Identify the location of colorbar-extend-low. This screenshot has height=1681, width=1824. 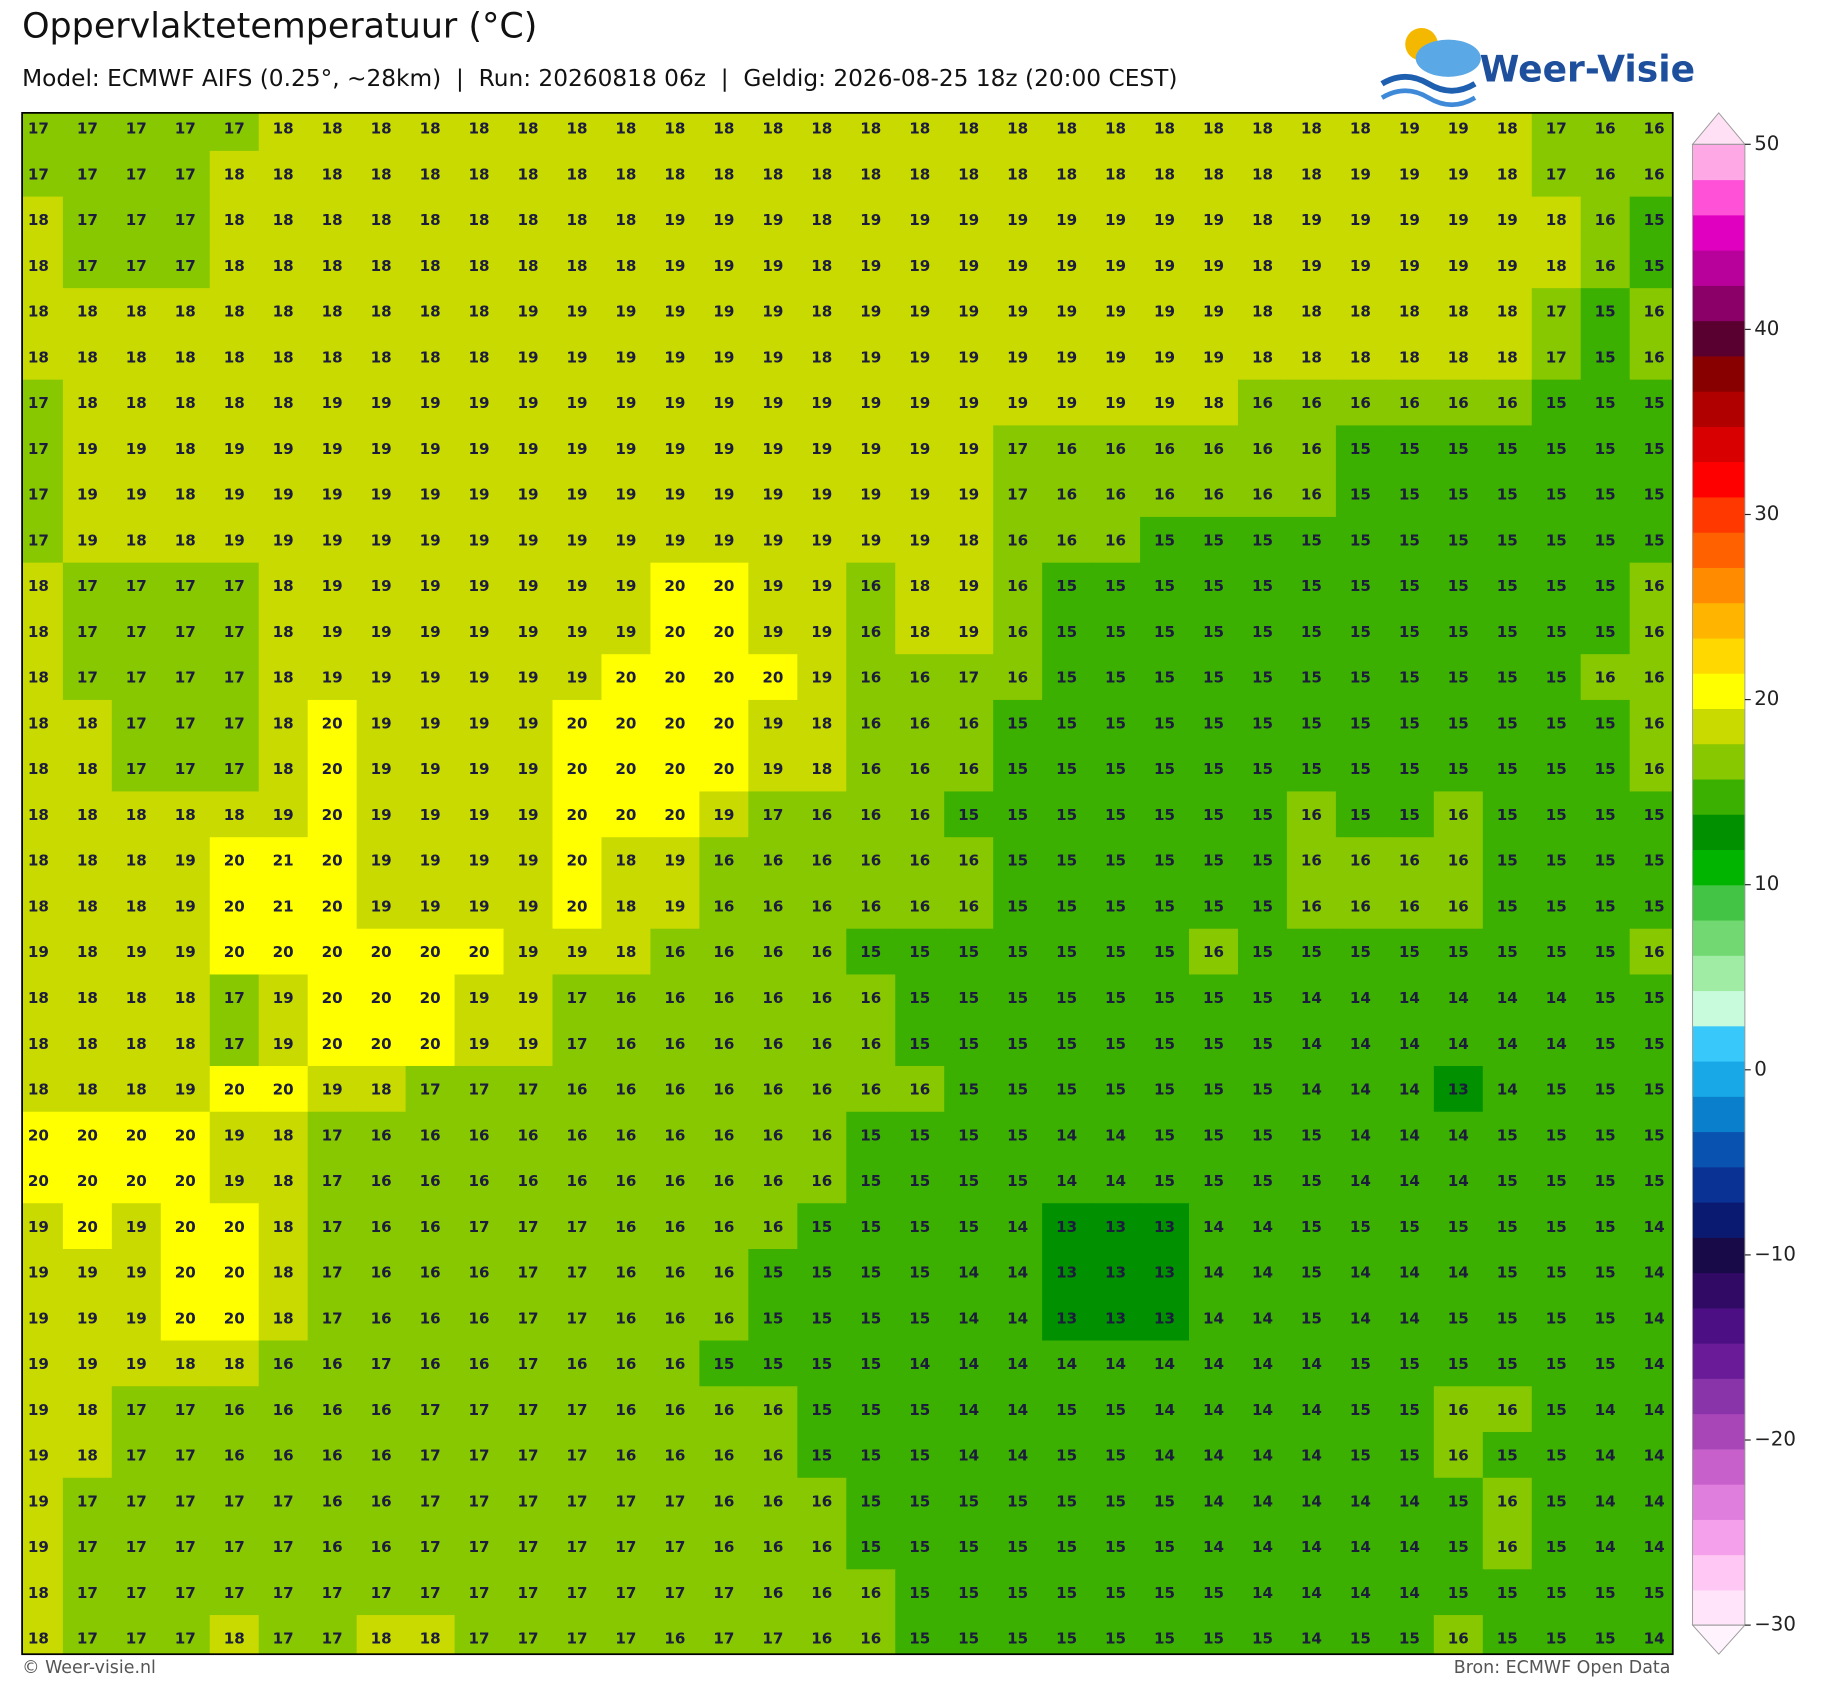
(1718, 1639).